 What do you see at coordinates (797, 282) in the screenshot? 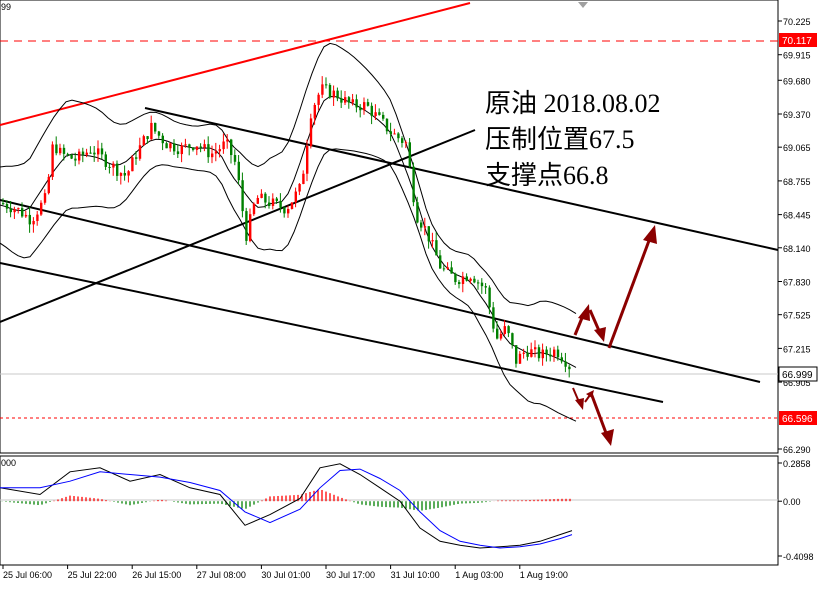
I see `price-tick-label: 67.830` at bounding box center [797, 282].